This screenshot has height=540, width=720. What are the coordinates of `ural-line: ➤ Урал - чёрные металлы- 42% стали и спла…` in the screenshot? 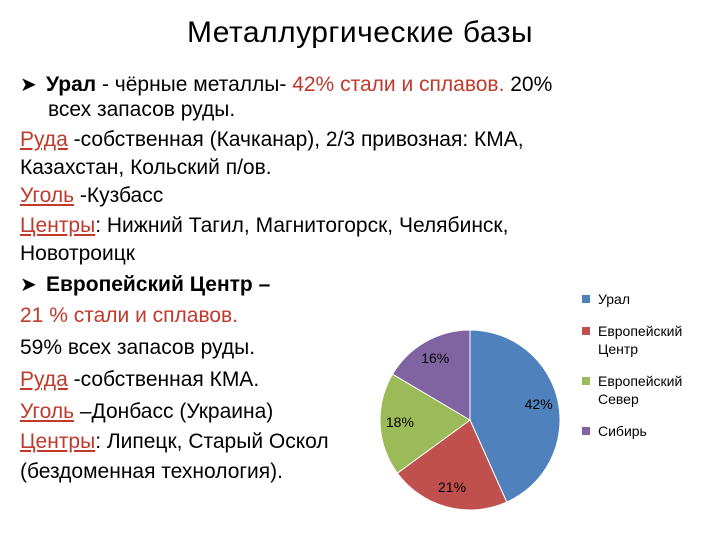 It's located at (286, 84).